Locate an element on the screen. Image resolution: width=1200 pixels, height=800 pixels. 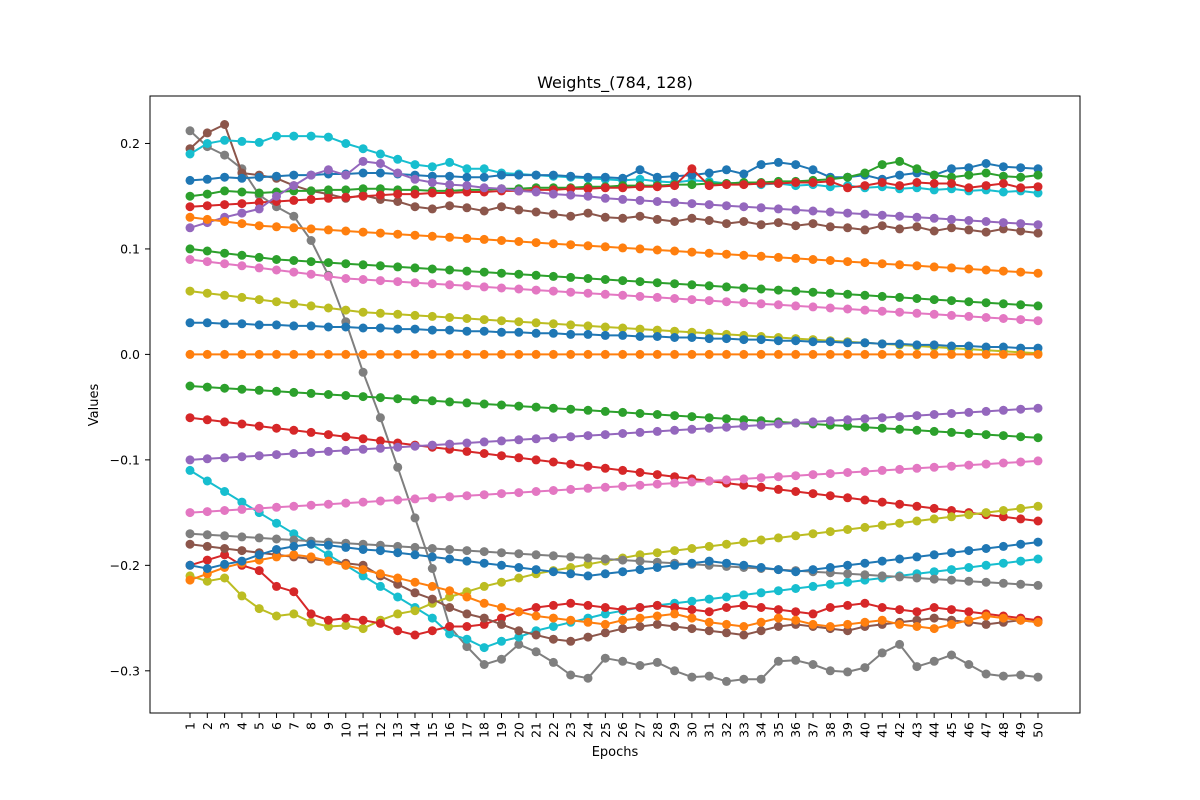
x-tick-label: 15 is located at coordinates (432, 730).